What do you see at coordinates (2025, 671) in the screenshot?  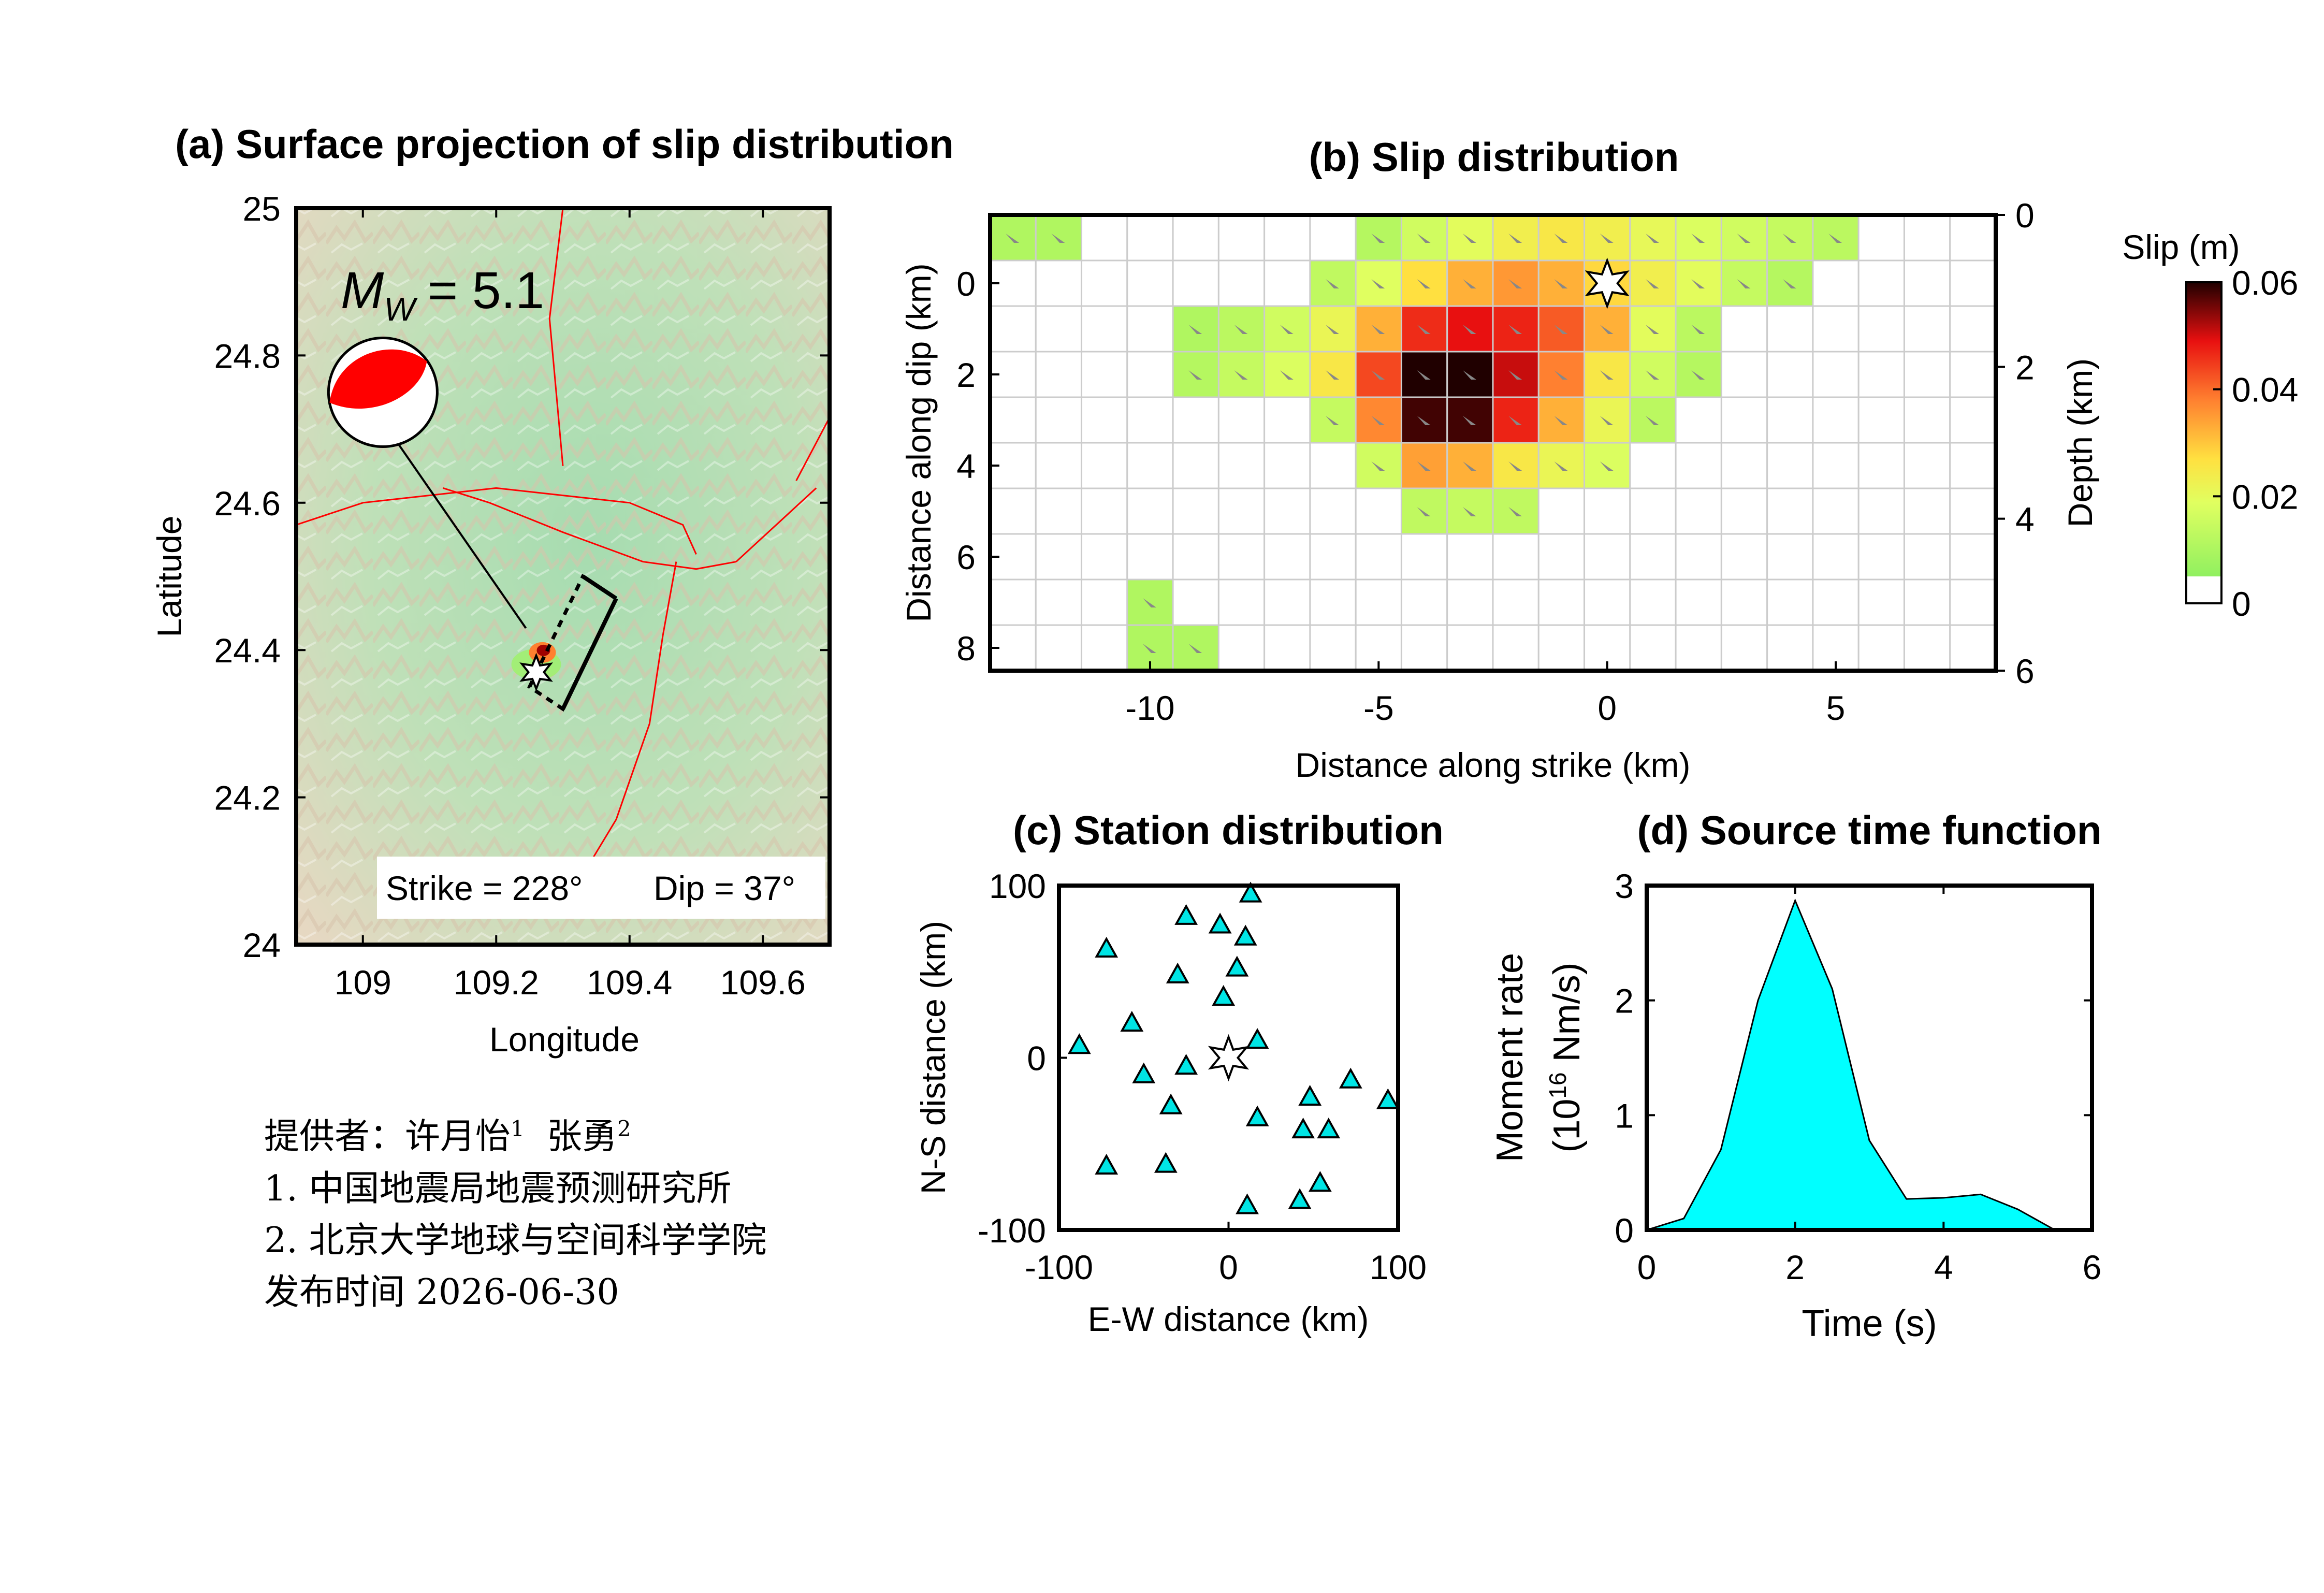 I see `depth-tick-label: 6` at bounding box center [2025, 671].